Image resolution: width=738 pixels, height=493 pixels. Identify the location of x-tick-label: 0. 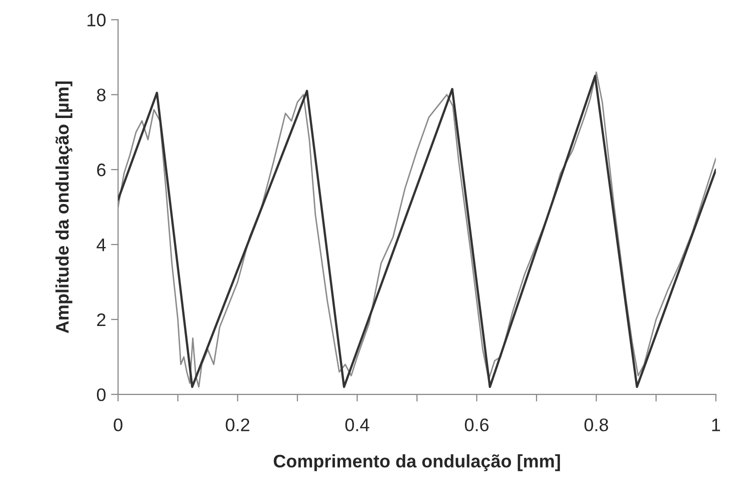
(118, 425).